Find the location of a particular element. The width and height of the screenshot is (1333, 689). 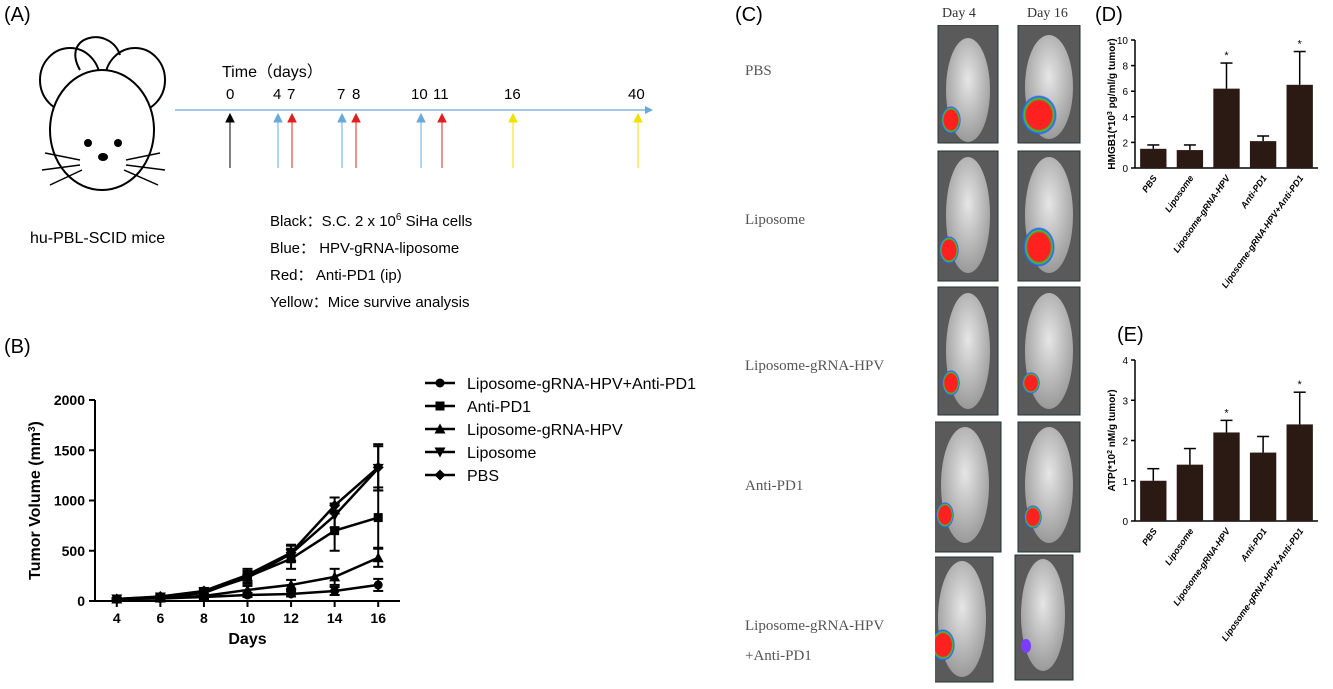

image-gRNA-day16 is located at coordinates (1049, 351).